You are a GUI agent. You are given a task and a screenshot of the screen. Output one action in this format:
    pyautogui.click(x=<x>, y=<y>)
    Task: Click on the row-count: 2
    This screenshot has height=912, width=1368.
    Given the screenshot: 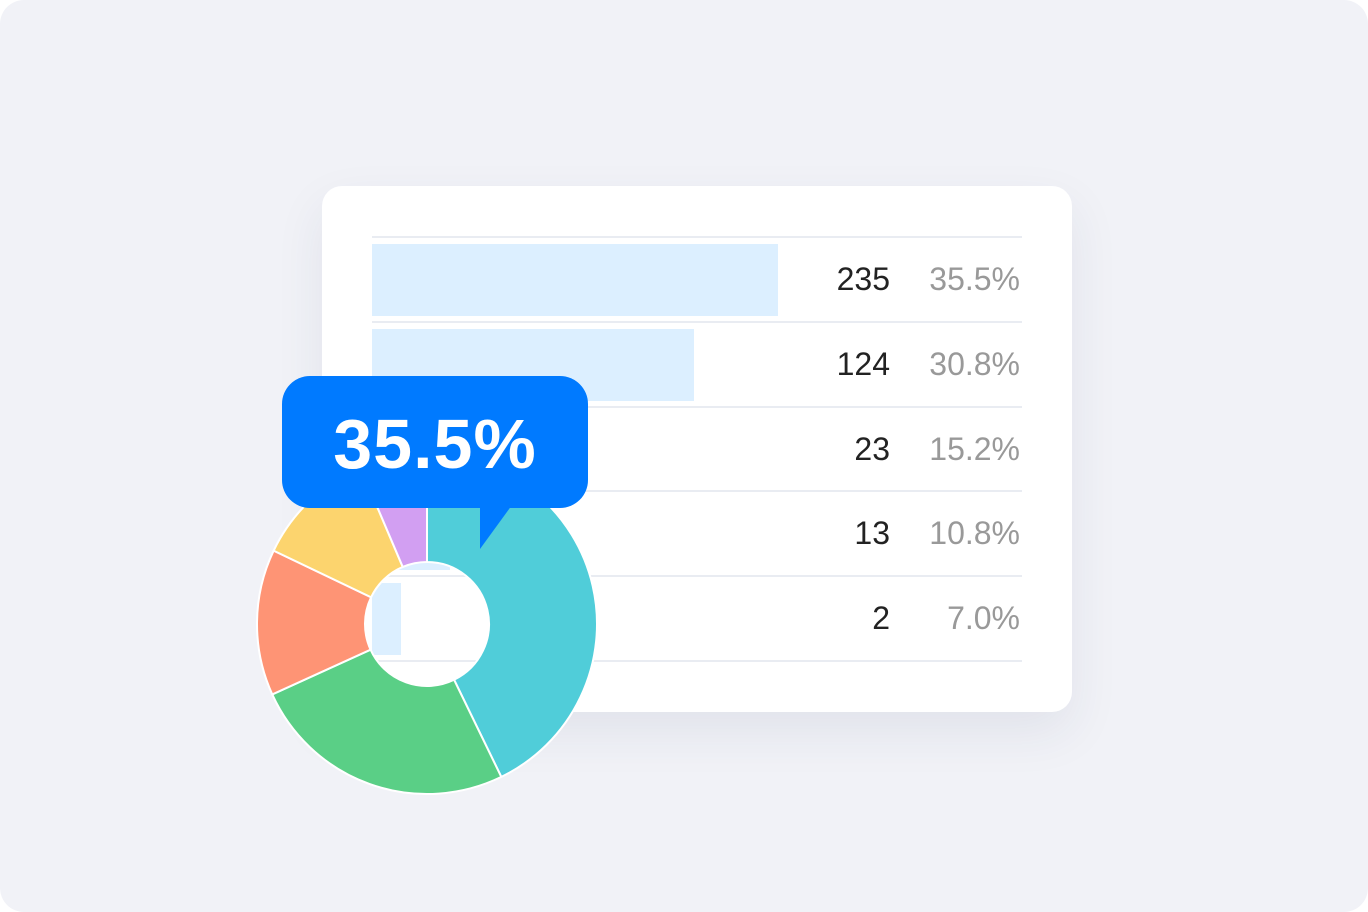 What is the action you would take?
    pyautogui.click(x=881, y=618)
    